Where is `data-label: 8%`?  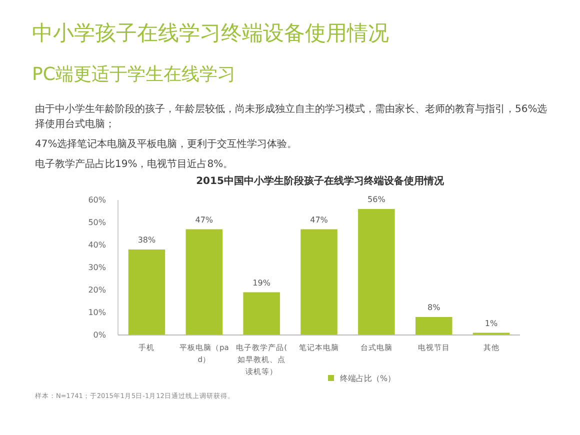 data-label: 8% is located at coordinates (434, 307).